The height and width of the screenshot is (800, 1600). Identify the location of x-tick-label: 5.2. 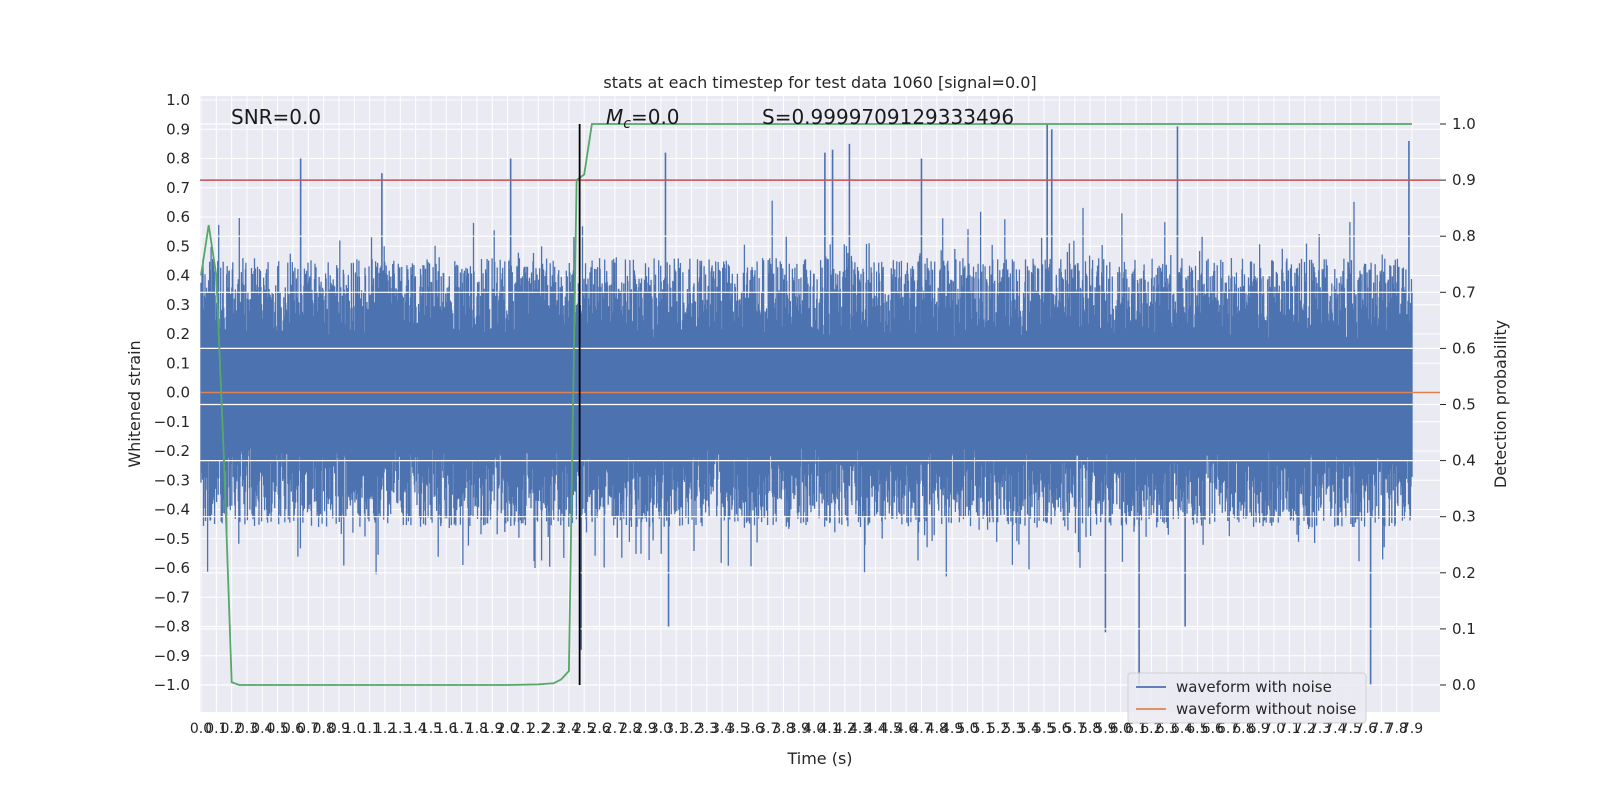
(998, 729).